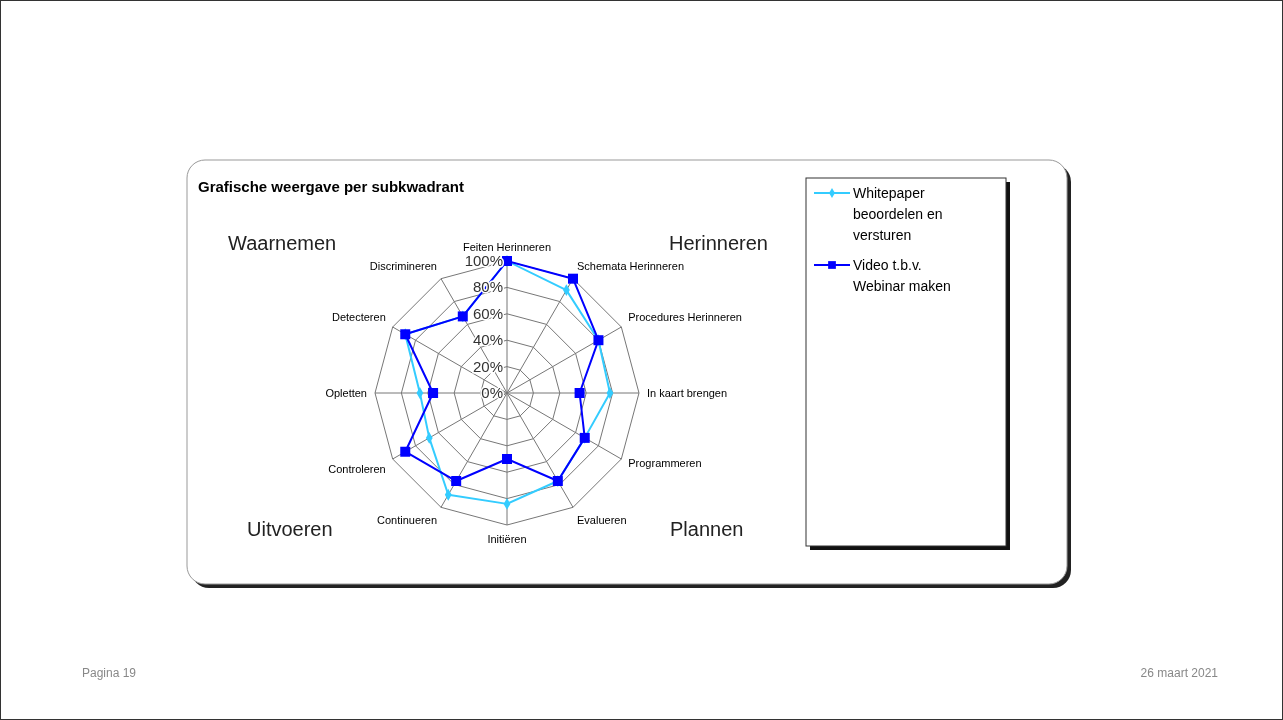 The height and width of the screenshot is (720, 1283). Describe the element at coordinates (487, 366) in the screenshot. I see `y-tick-label: 20%` at that location.